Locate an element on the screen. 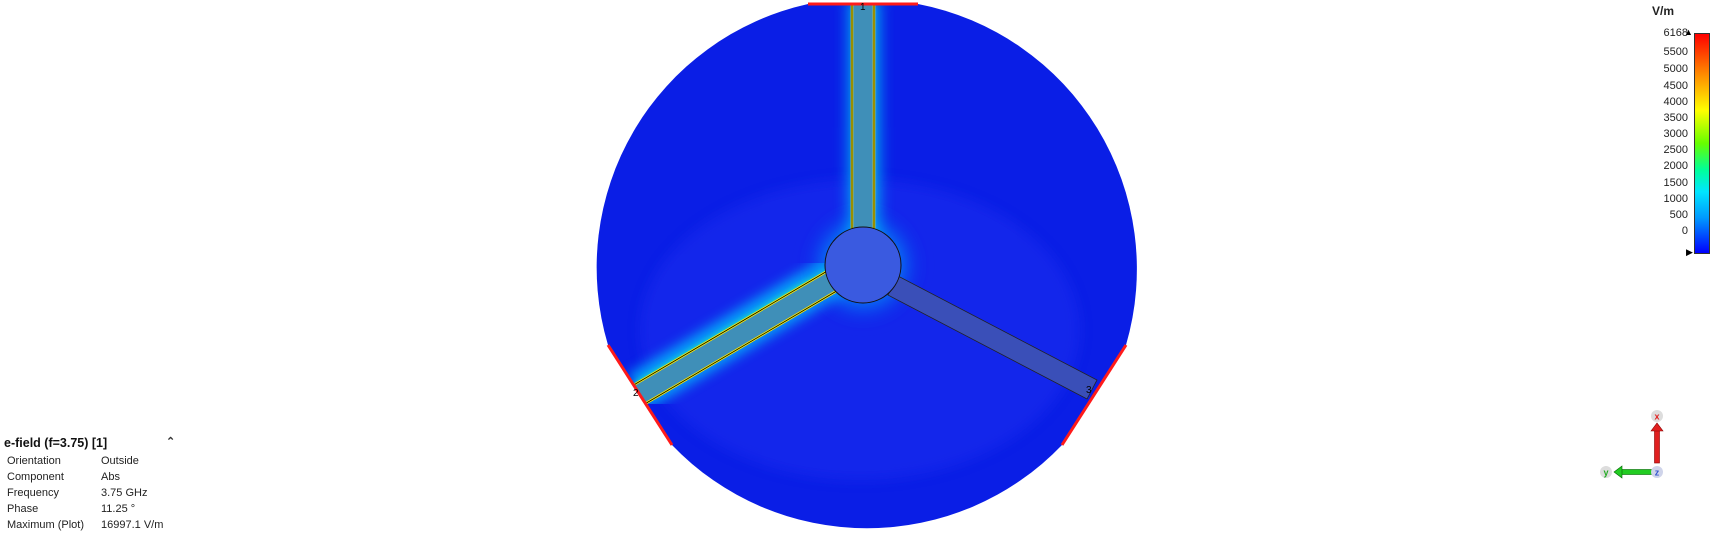 The width and height of the screenshot is (1721, 538). port-edge-right is located at coordinates (1094, 395).